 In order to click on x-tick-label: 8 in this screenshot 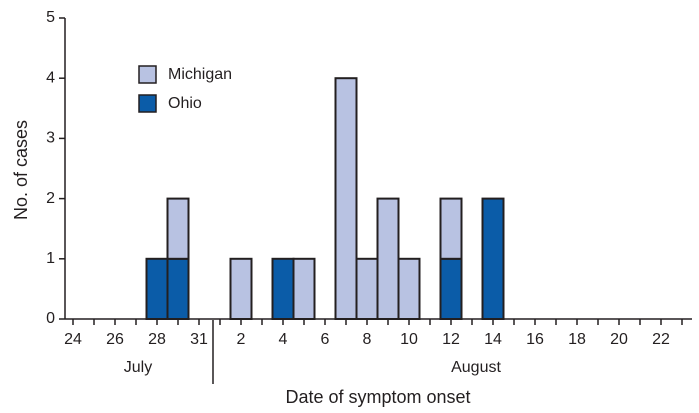, I will do `click(367, 339)`.